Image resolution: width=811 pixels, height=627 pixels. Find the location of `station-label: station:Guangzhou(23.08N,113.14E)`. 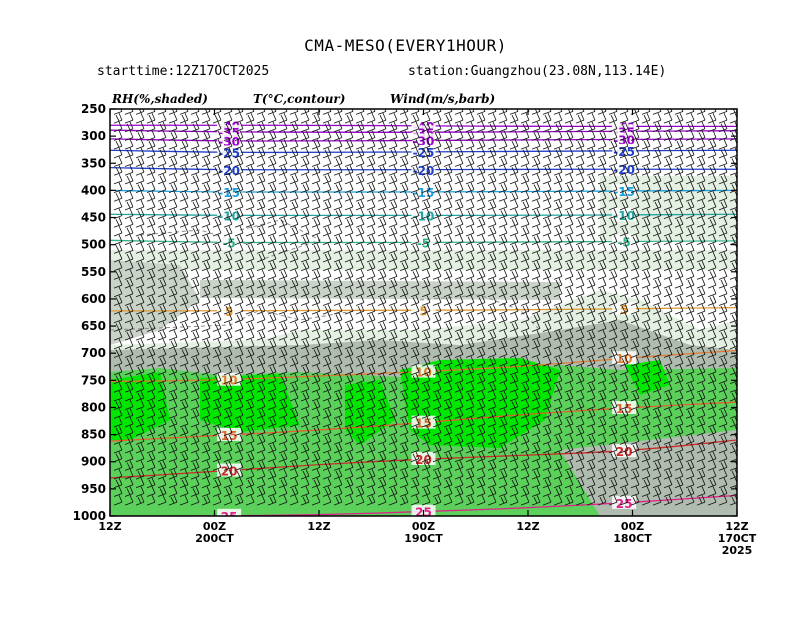

station-label: station:Guangzhou(23.08N,113.14E) is located at coordinates (537, 71).